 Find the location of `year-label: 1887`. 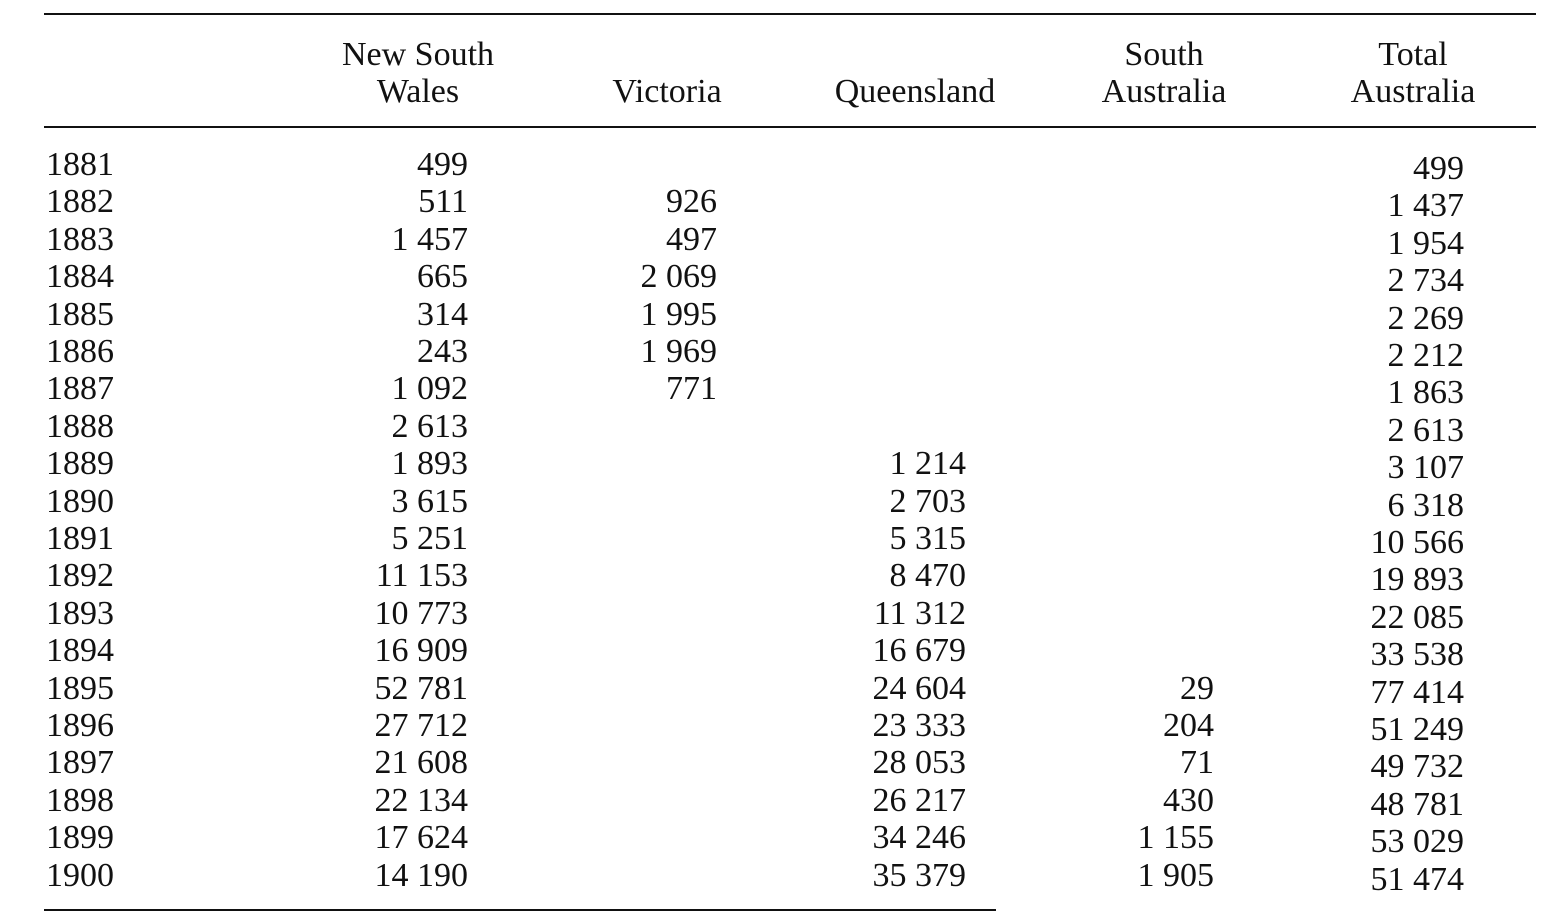

year-label: 1887 is located at coordinates (80, 389).